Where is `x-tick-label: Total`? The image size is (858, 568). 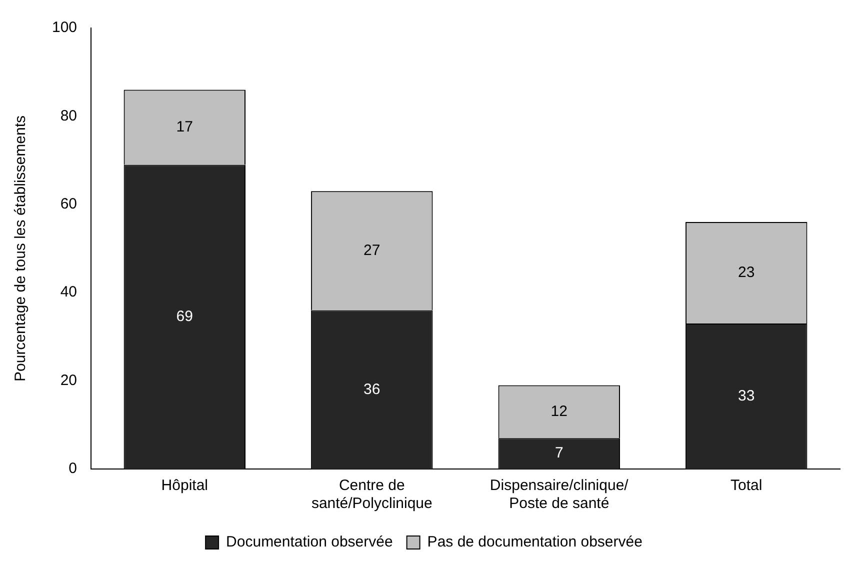
x-tick-label: Total is located at coordinates (746, 485).